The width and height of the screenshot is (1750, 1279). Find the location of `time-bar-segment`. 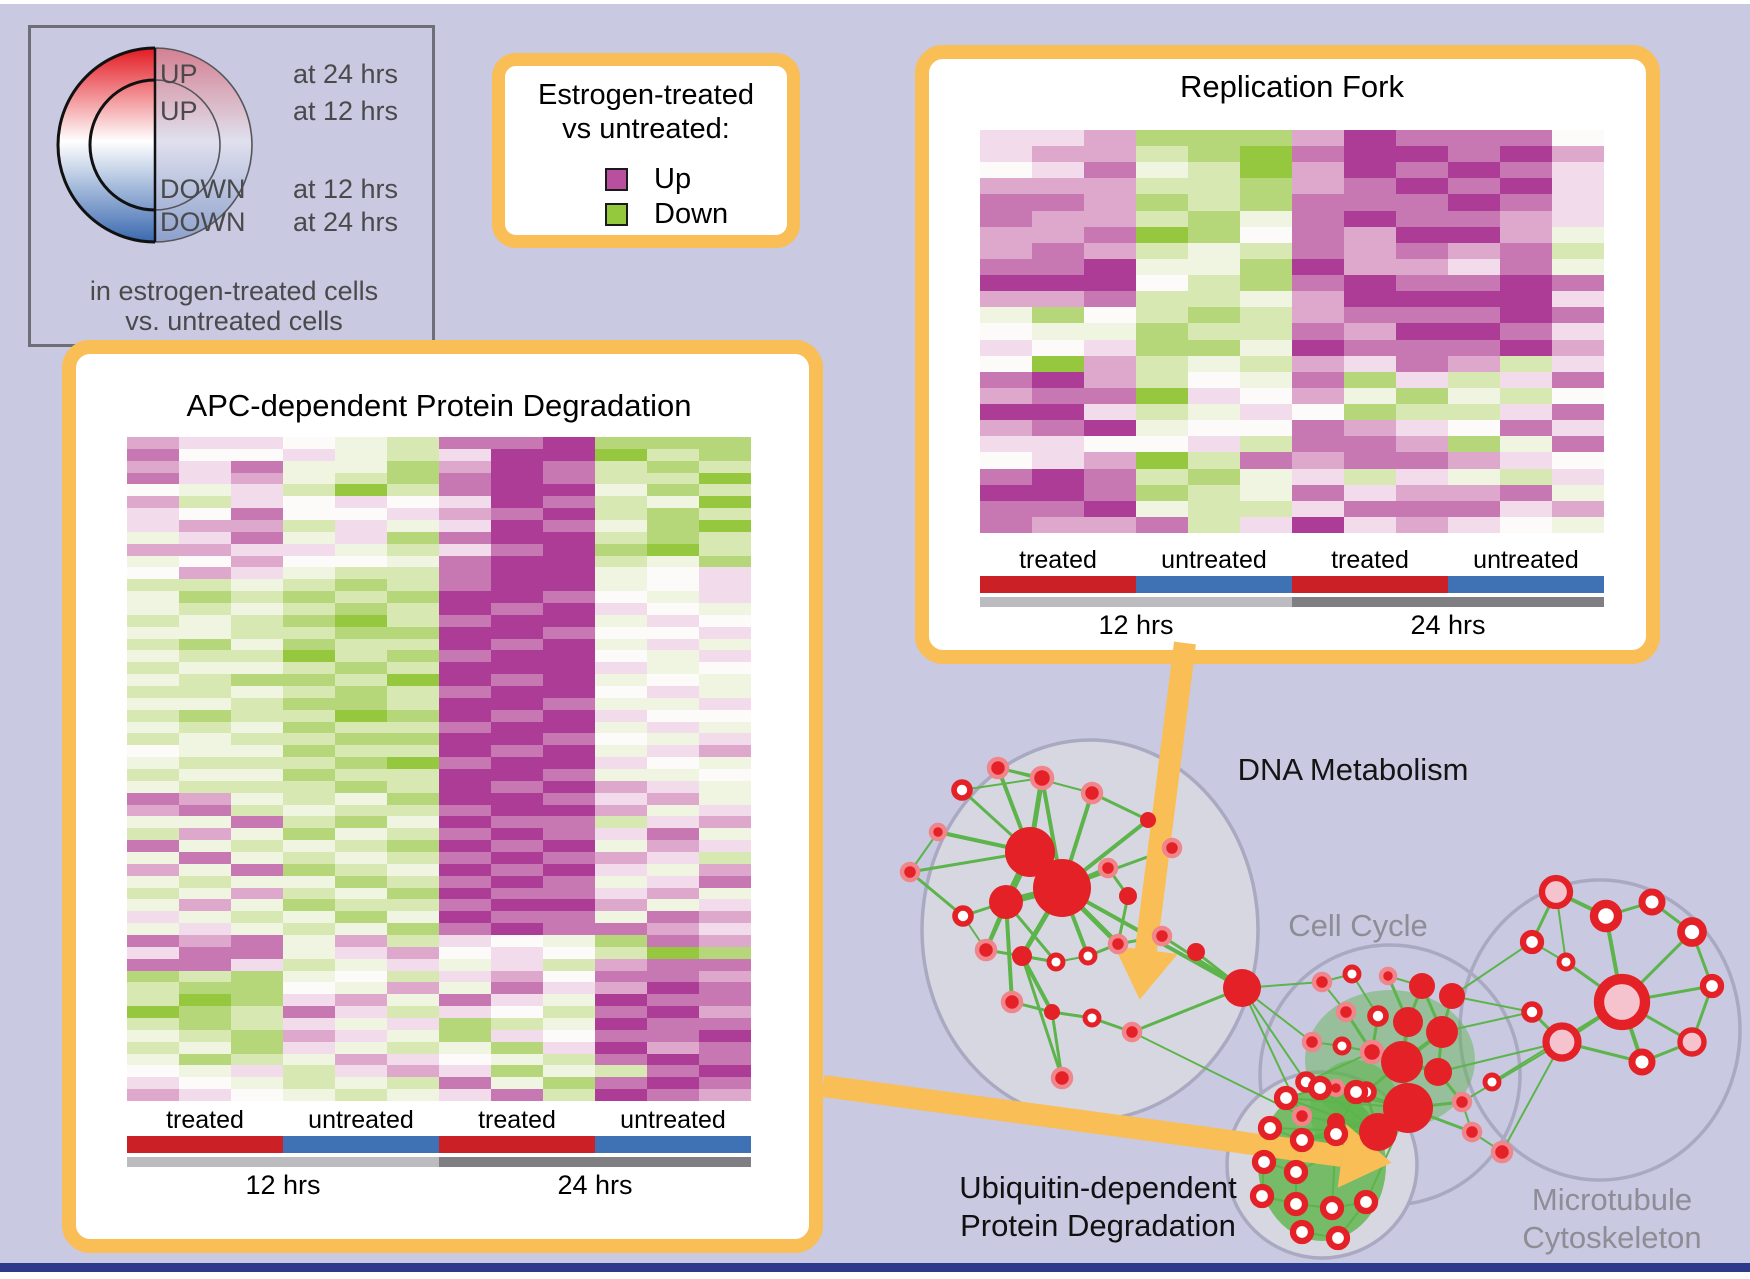

time-bar-segment is located at coordinates (595, 1162).